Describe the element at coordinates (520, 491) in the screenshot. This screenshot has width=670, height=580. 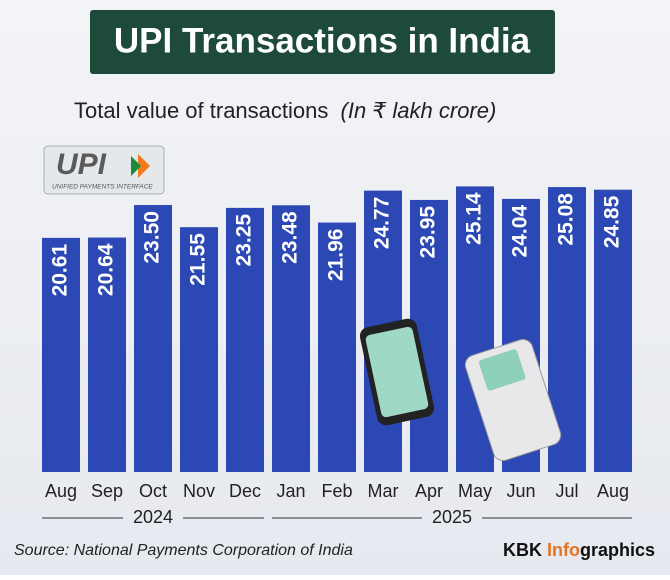
I see `x-tick-label: Jun` at that location.